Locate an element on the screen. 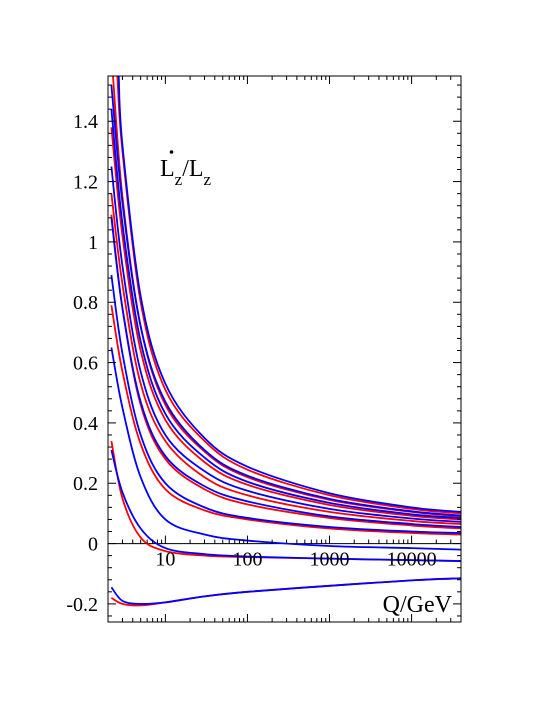  annotation-sub: z is located at coordinates (179, 179).